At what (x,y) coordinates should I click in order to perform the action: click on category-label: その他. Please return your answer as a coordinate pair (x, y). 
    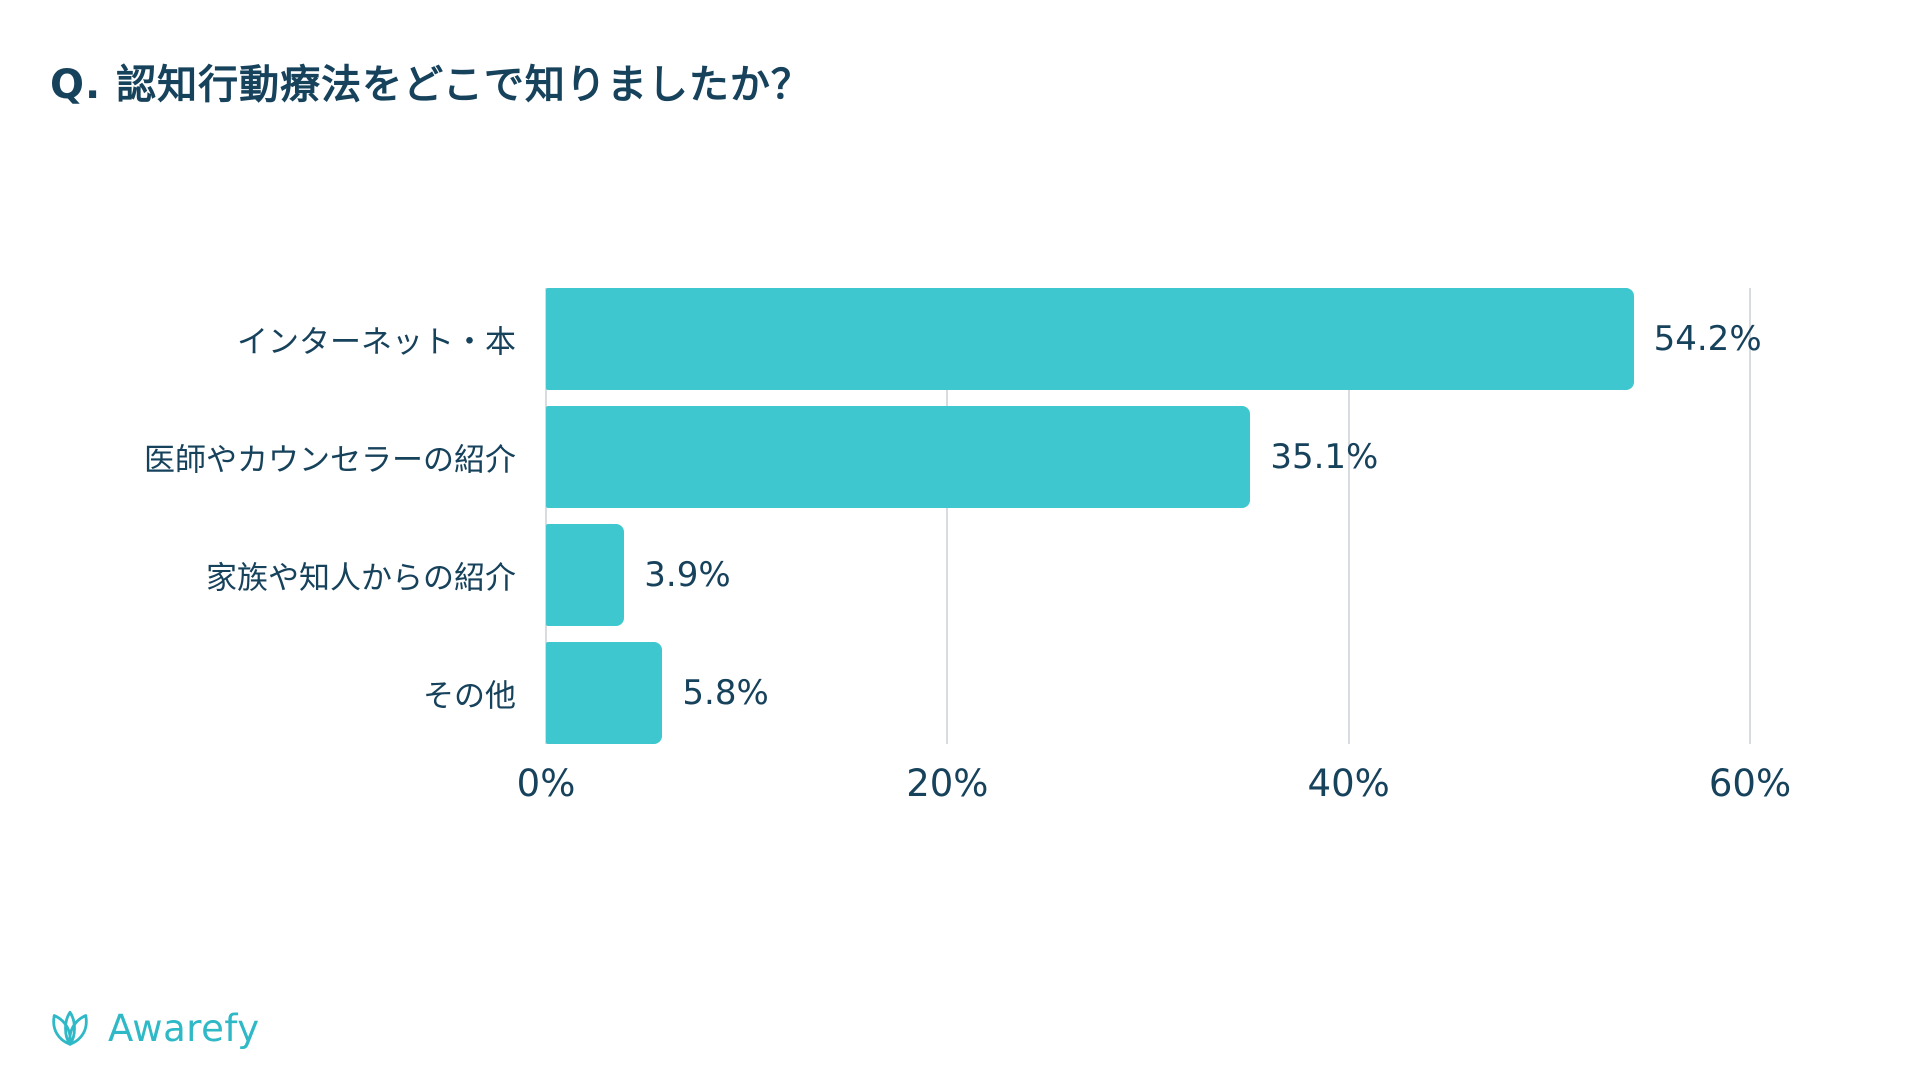
    Looking at the image, I should click on (469, 696).